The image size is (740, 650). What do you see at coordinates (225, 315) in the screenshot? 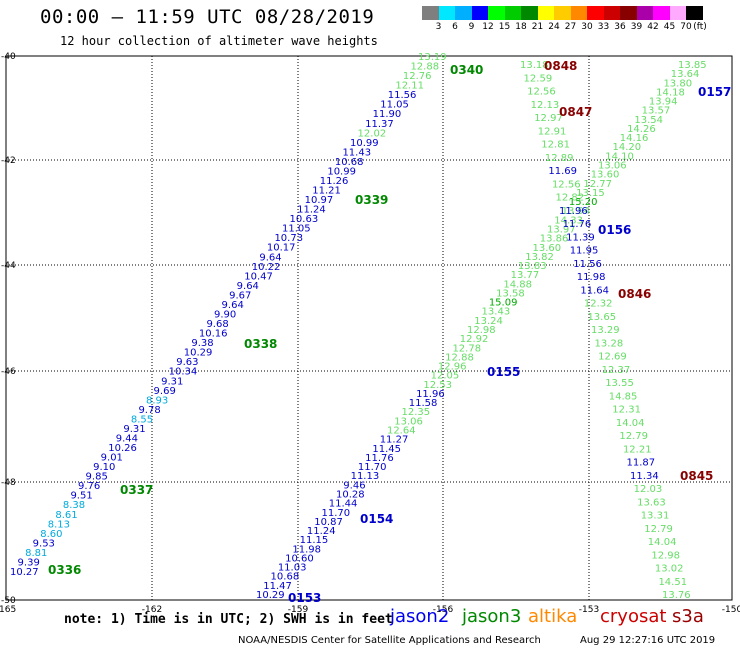
I see `swh-value-track-b: 9.90` at bounding box center [225, 315].